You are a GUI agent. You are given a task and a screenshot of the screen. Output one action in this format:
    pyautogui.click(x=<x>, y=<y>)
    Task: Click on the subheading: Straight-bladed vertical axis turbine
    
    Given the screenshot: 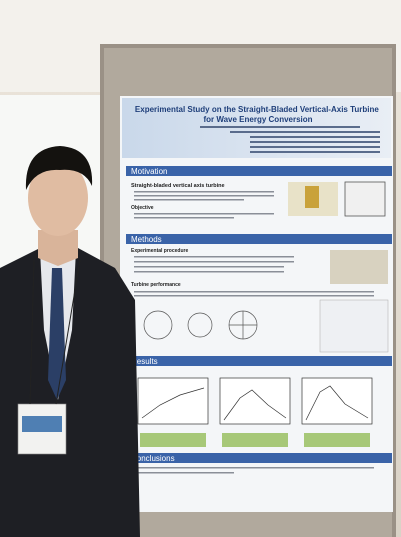 What is the action you would take?
    pyautogui.click(x=178, y=186)
    